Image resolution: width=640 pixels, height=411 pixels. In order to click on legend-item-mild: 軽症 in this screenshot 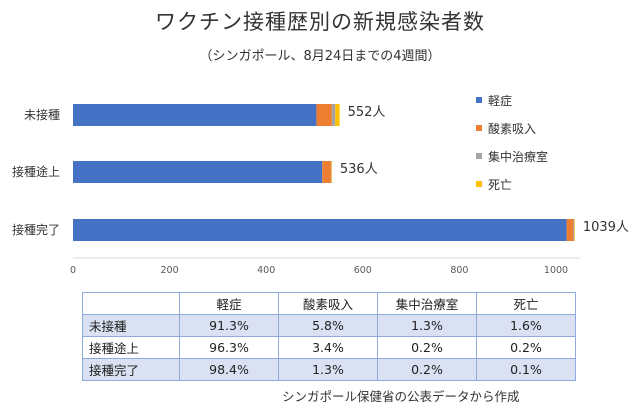, I will do `click(512, 100)`.